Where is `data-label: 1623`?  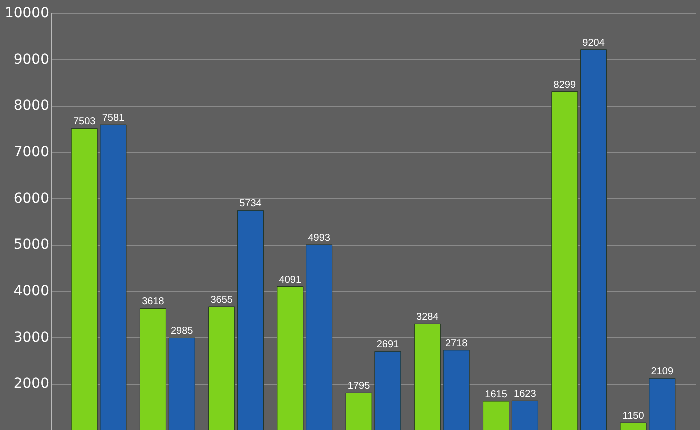
data-label: 1623 is located at coordinates (525, 394).